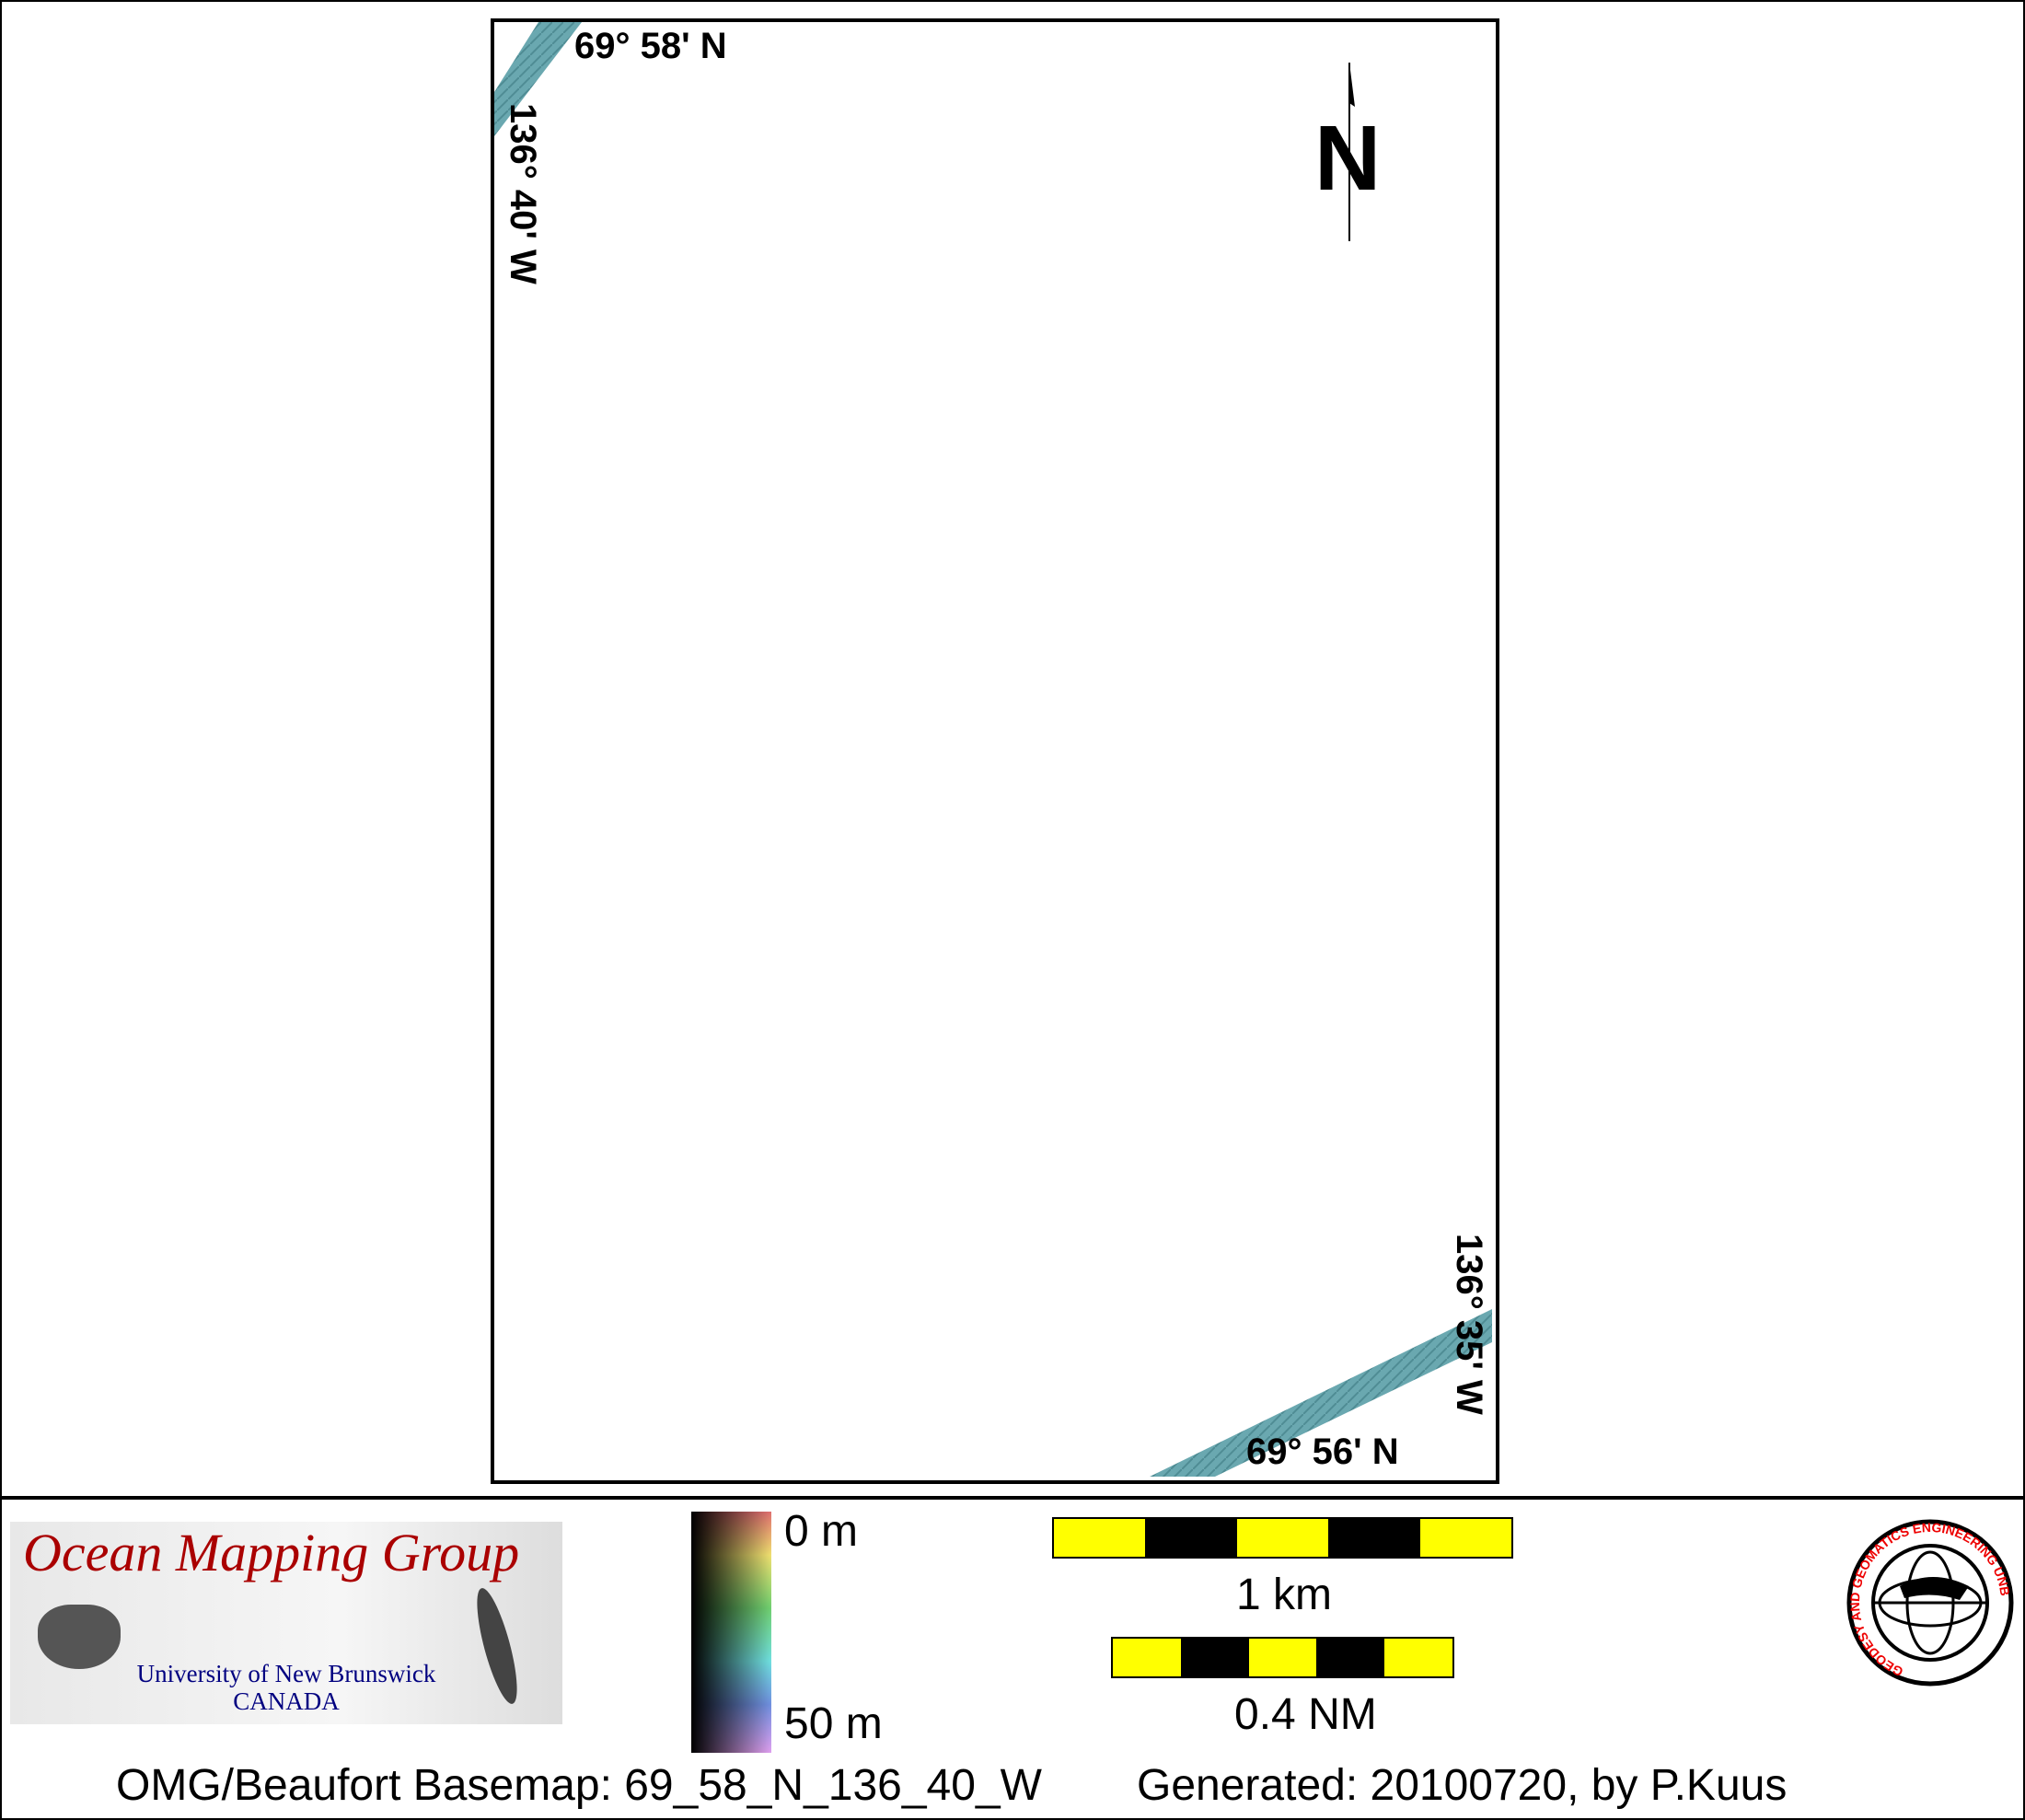  I want to click on right-longitude-label: 136° 35' W, so click(1469, 1324).